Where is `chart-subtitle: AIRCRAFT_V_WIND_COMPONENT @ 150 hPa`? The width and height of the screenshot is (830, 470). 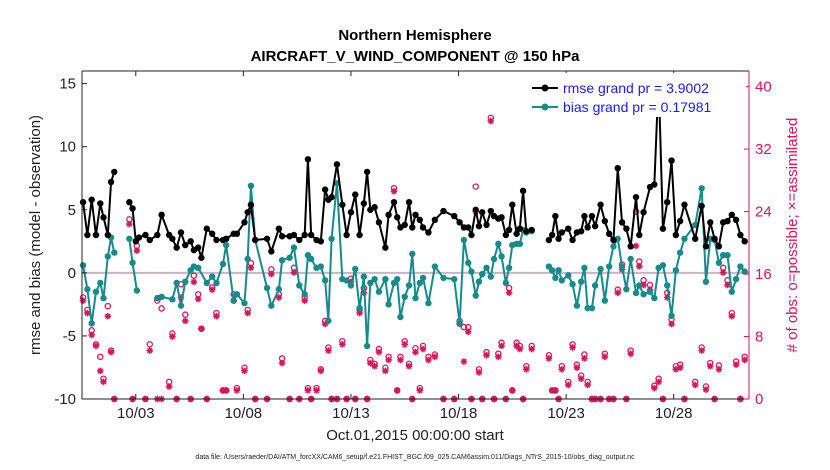 chart-subtitle: AIRCRAFT_V_WIND_COMPONENT @ 150 hPa is located at coordinates (416, 56).